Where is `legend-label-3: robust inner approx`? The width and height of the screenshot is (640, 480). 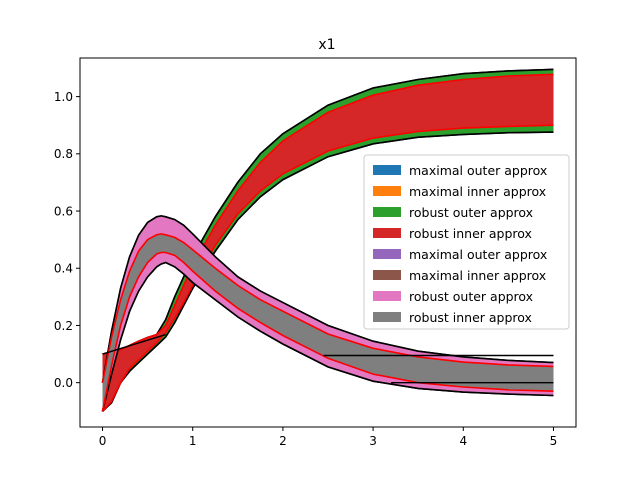 legend-label-3: robust inner approx is located at coordinates (470, 233).